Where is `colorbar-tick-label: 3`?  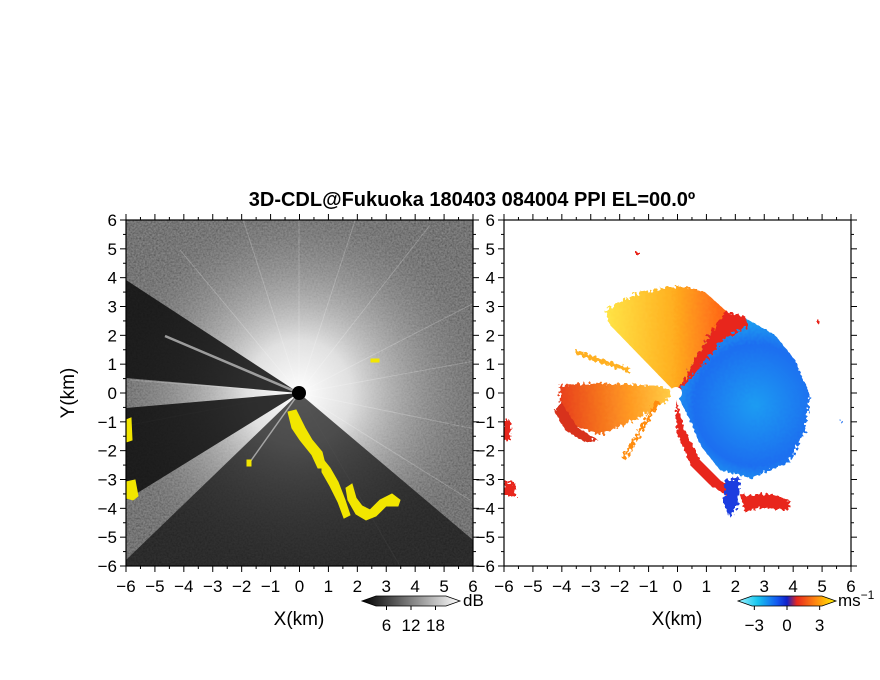
colorbar-tick-label: 3 is located at coordinates (819, 625).